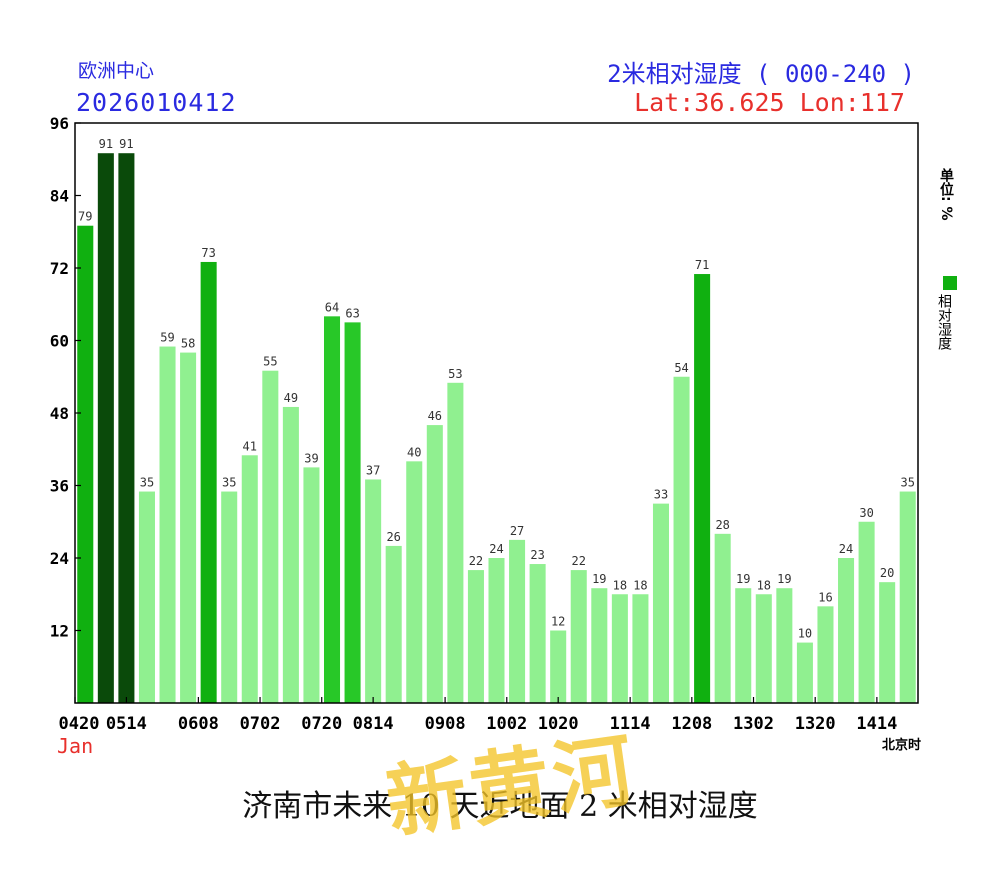 Image resolution: width=1000 pixels, height=880 pixels. Describe the element at coordinates (950, 283) in the screenshot. I see `legend-swatch` at that location.